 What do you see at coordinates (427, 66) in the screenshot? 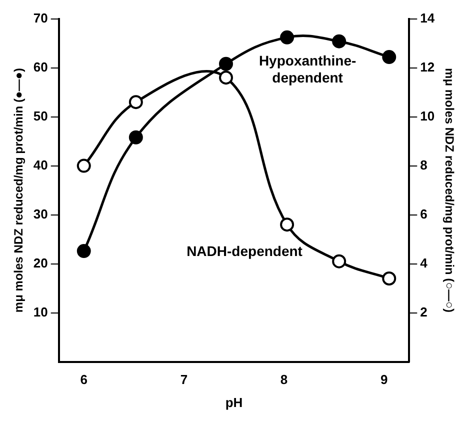
I see `y2-tick-label: 12` at bounding box center [427, 66].